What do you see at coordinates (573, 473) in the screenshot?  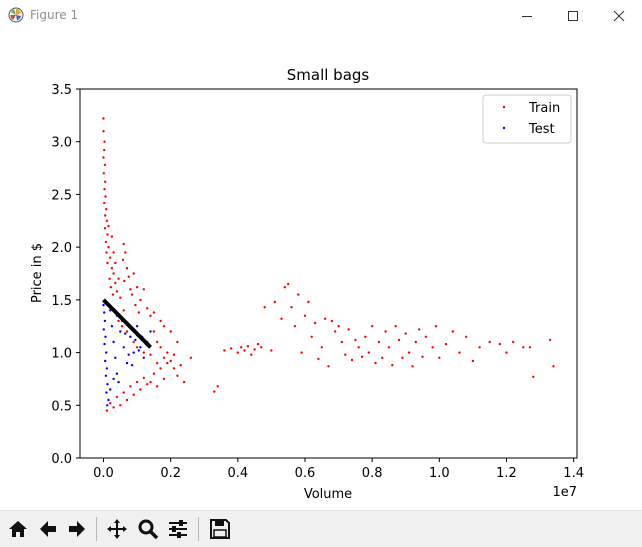 I see `x-tick-label: 1.4` at bounding box center [573, 473].